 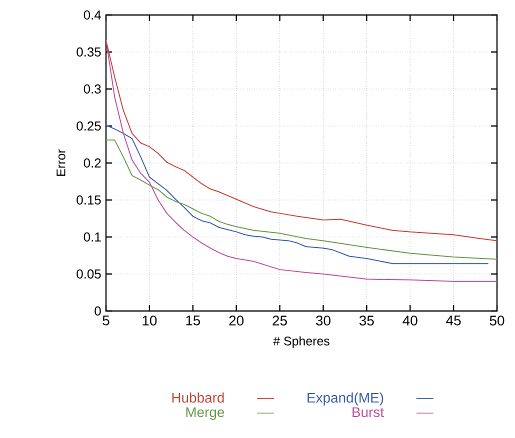 I want to click on y-tick-label: 0.35, so click(x=88, y=52).